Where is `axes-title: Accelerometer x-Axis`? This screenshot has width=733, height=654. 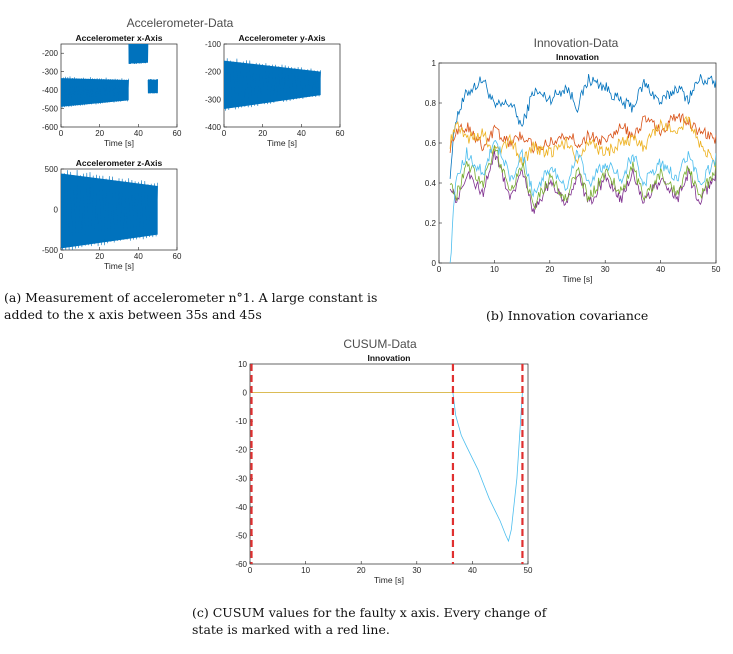
axes-title: Accelerometer x-Axis is located at coordinates (119, 38).